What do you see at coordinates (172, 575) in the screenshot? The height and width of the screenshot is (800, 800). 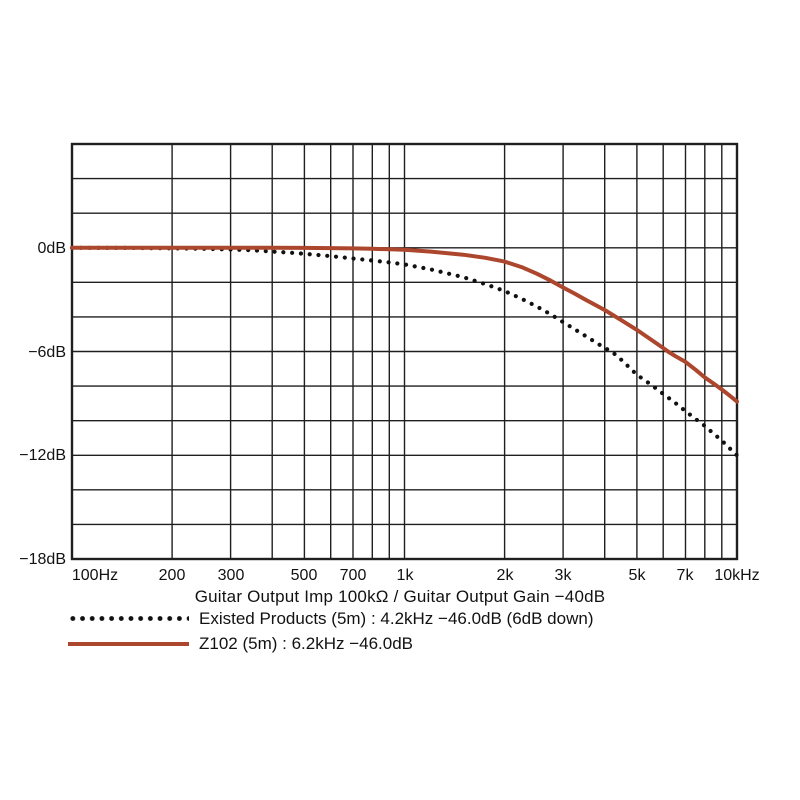 I see `x-tick-label: 200` at bounding box center [172, 575].